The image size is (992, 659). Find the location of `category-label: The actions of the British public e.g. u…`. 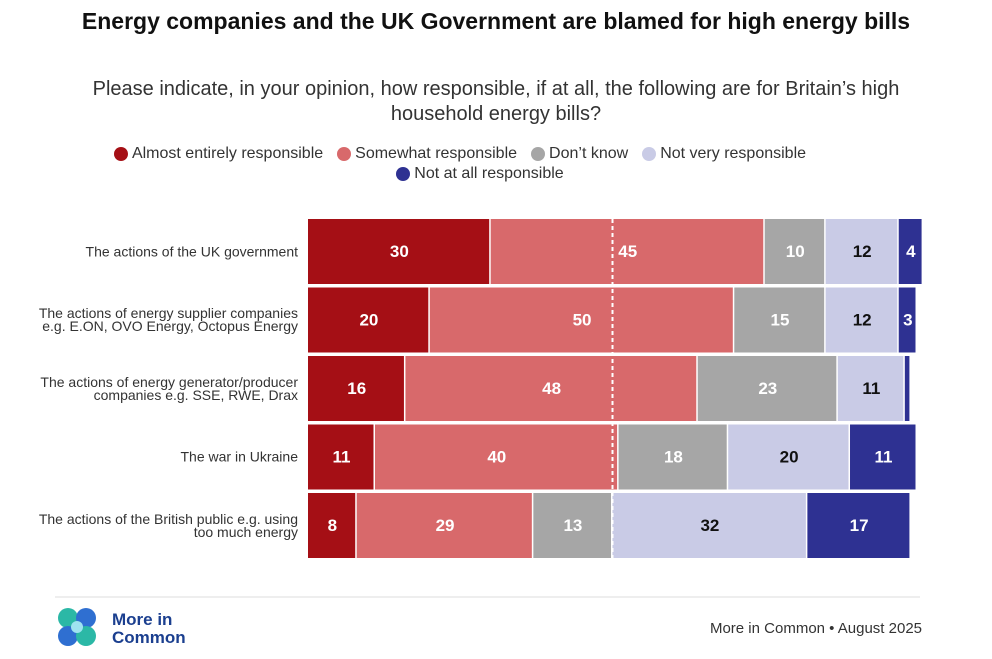

category-label: The actions of the British public e.g. u… is located at coordinates (168, 525).